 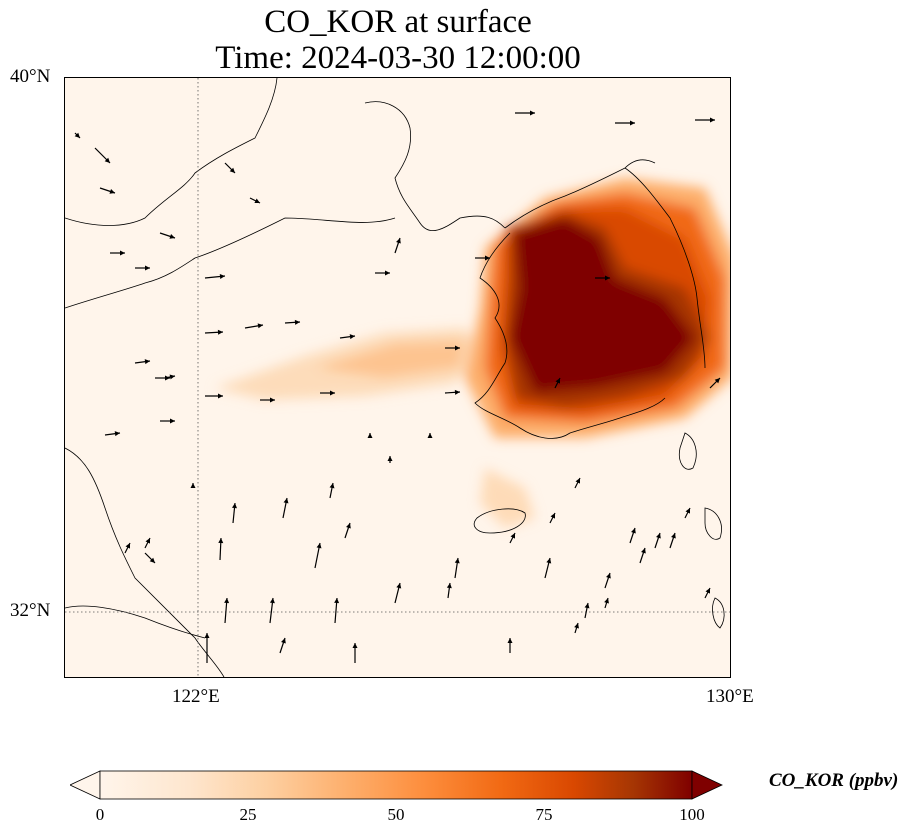 What do you see at coordinates (707, 785) in the screenshot?
I see `colorbar-extend-max` at bounding box center [707, 785].